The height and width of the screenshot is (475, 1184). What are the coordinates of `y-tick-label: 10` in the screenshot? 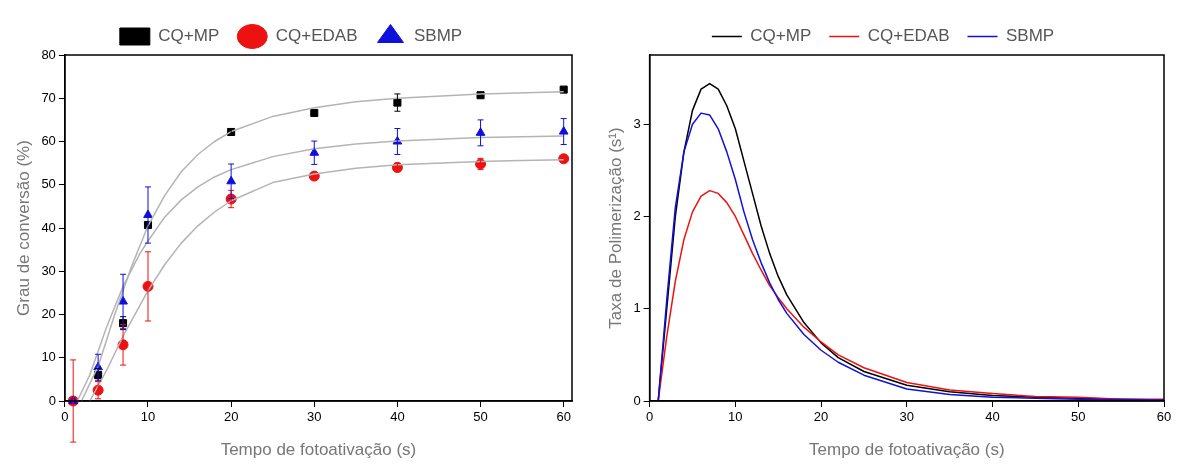 It's located at (48, 357).